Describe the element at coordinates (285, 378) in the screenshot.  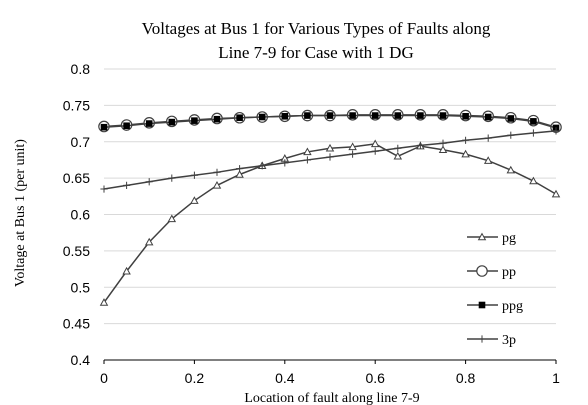
I see `x-tick-label: 0.4` at that location.